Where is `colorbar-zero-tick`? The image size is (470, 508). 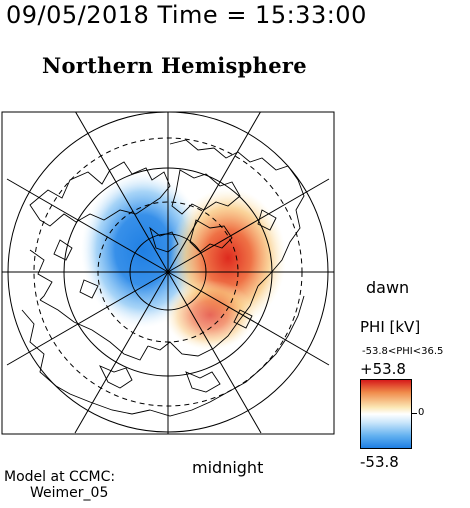
colorbar-zero-tick is located at coordinates (414, 413).